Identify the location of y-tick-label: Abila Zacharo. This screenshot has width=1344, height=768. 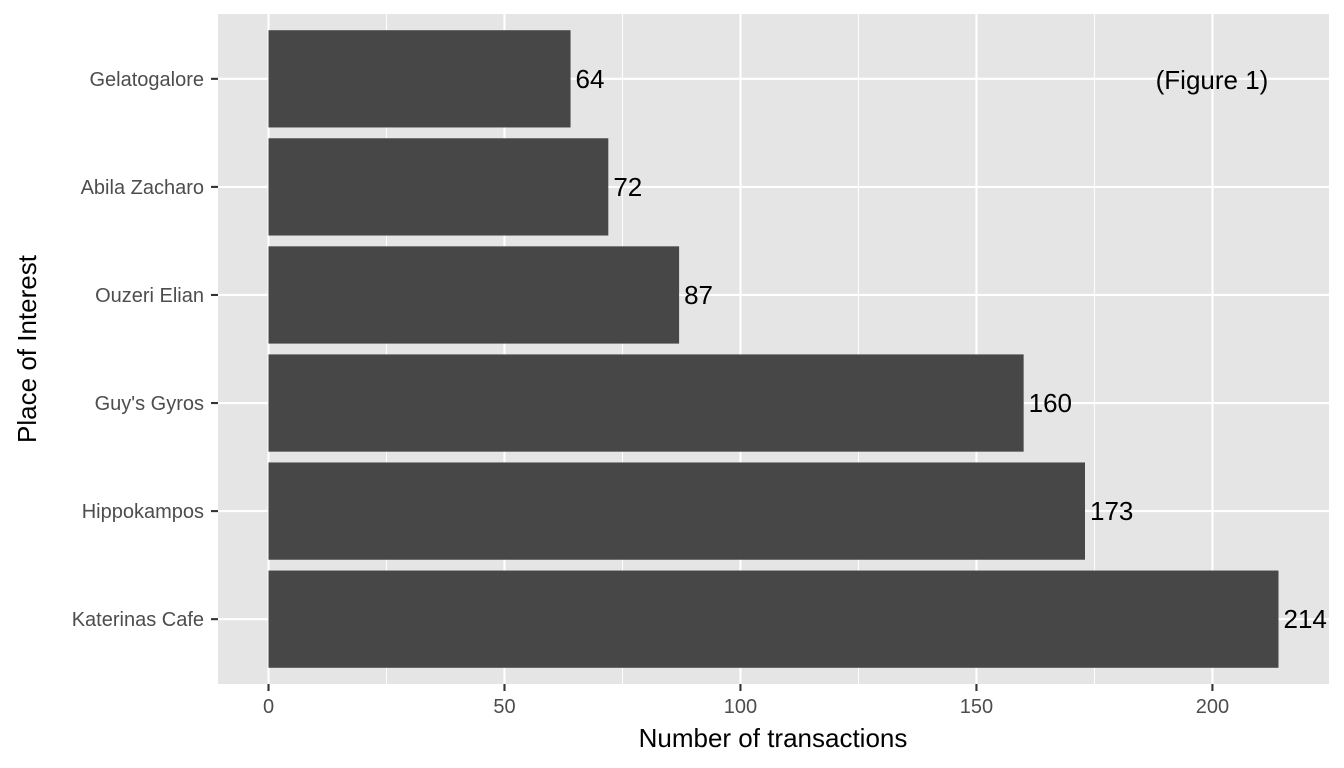
(142, 188).